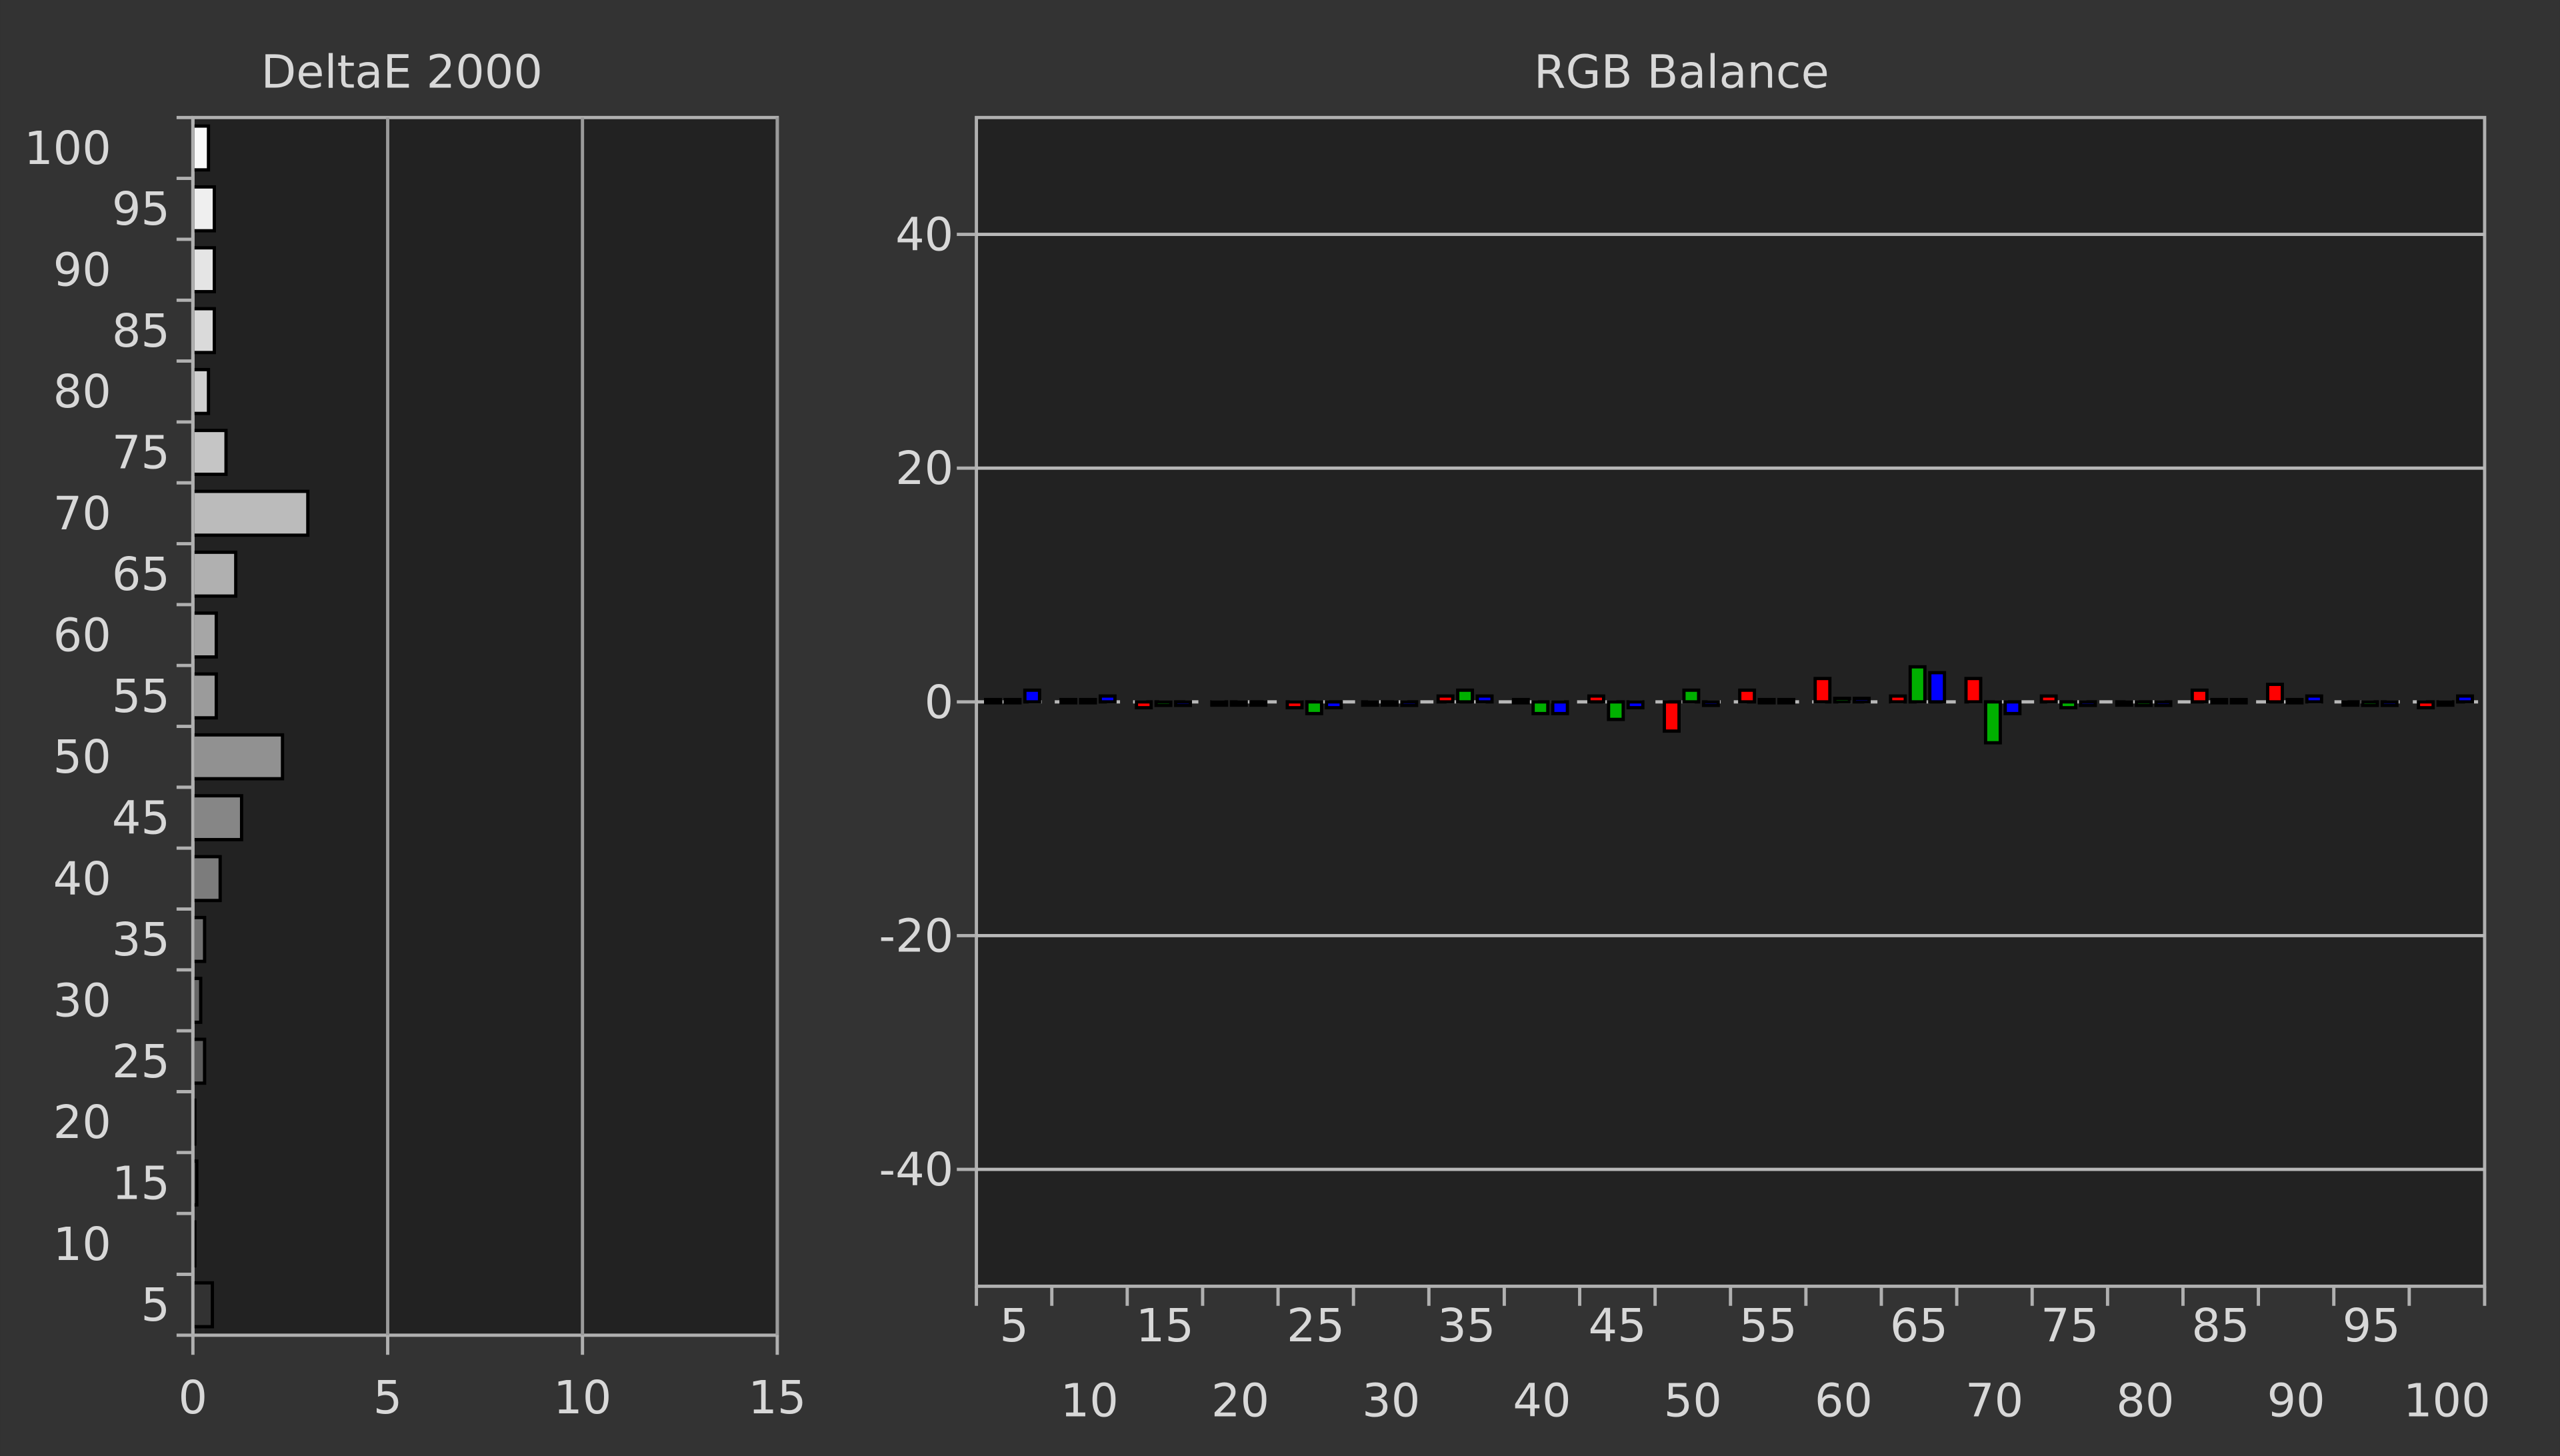 This screenshot has width=2560, height=1456. What do you see at coordinates (82, 514) in the screenshot?
I see `y-tick-label: 70` at bounding box center [82, 514].